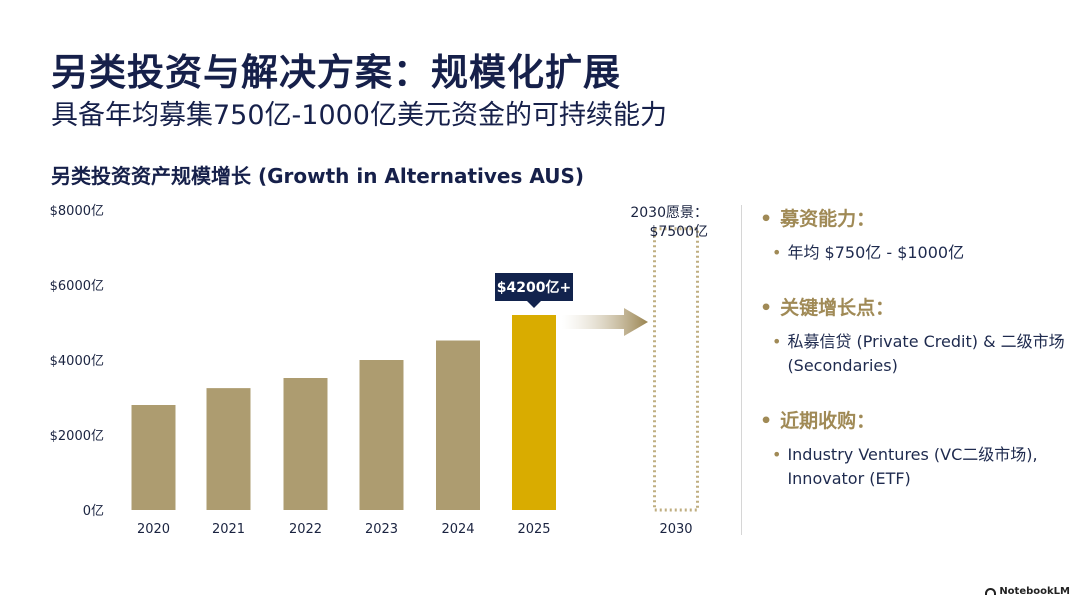 This screenshot has height=603, width=1080. I want to click on bar-2025, so click(534, 412).